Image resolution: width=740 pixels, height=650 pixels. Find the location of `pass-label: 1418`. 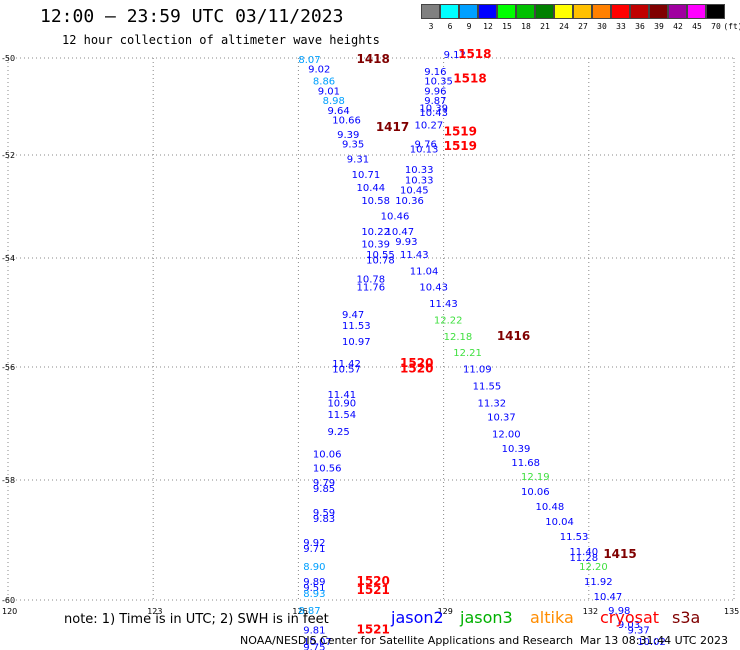

pass-label: 1418 is located at coordinates (372, 59).